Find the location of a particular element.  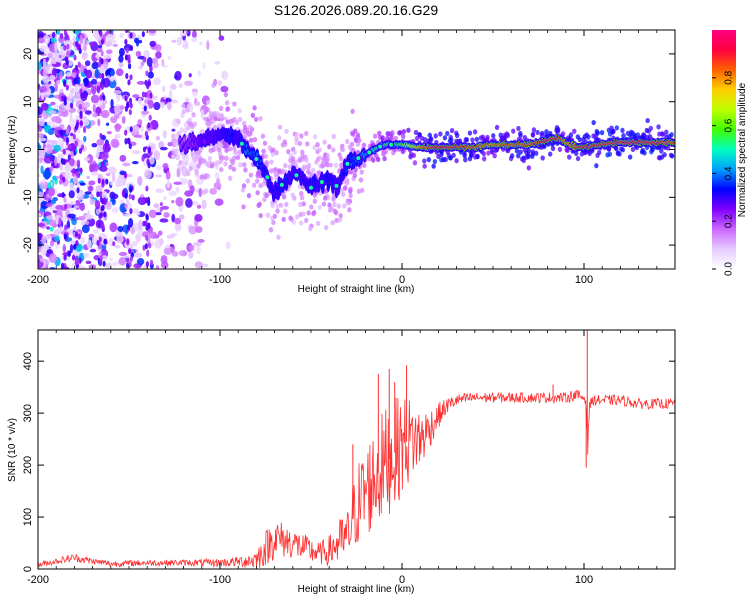

ridge-knot-core is located at coordinates (311, 187).